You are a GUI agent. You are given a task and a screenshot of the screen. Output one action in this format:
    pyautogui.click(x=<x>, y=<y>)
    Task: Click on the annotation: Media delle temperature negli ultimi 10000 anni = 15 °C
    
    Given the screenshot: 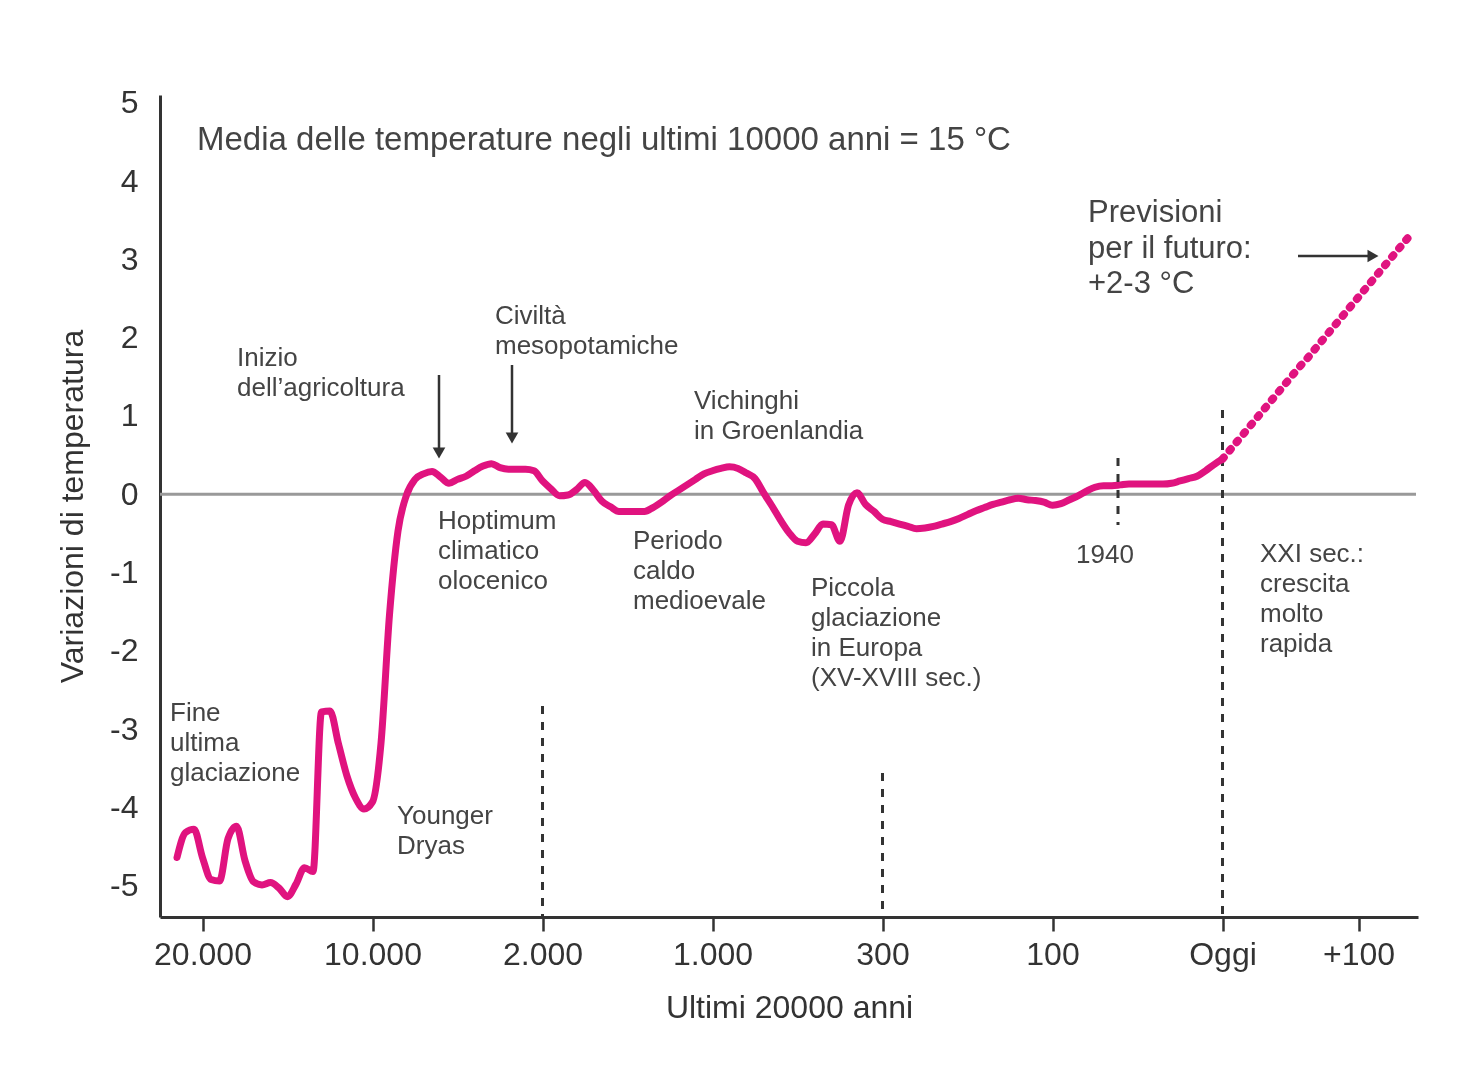 What is the action you would take?
    pyautogui.click(x=604, y=138)
    